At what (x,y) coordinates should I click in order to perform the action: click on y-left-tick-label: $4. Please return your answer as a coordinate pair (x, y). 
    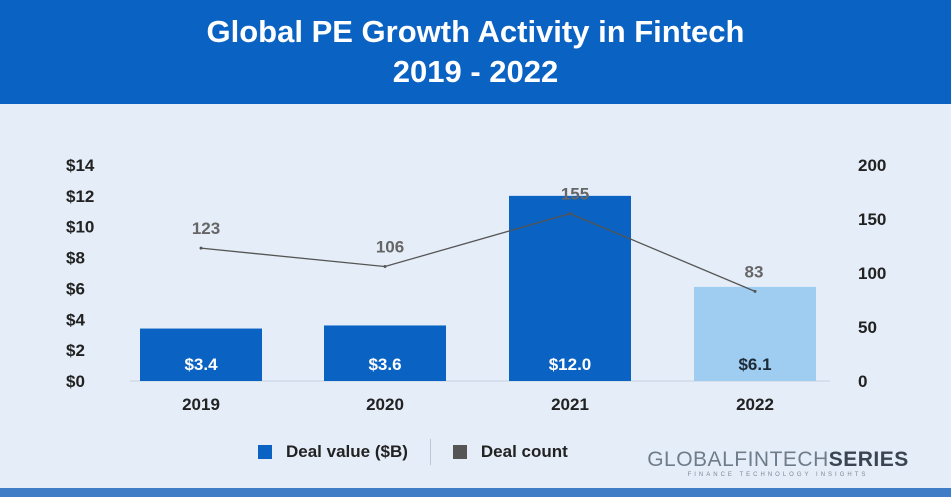
    Looking at the image, I should click on (75, 319).